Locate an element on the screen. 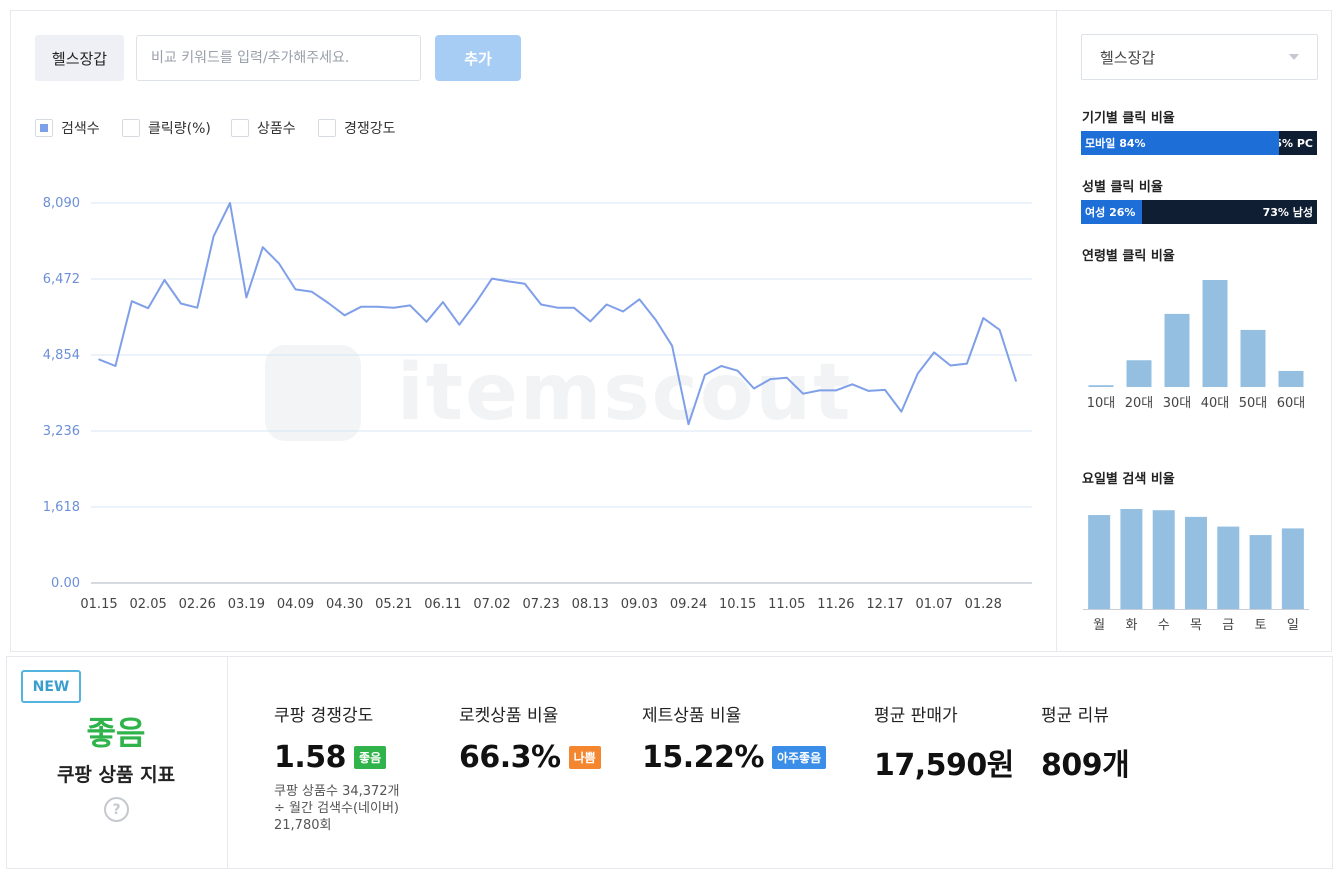  competition-checkbox is located at coordinates (327, 128).